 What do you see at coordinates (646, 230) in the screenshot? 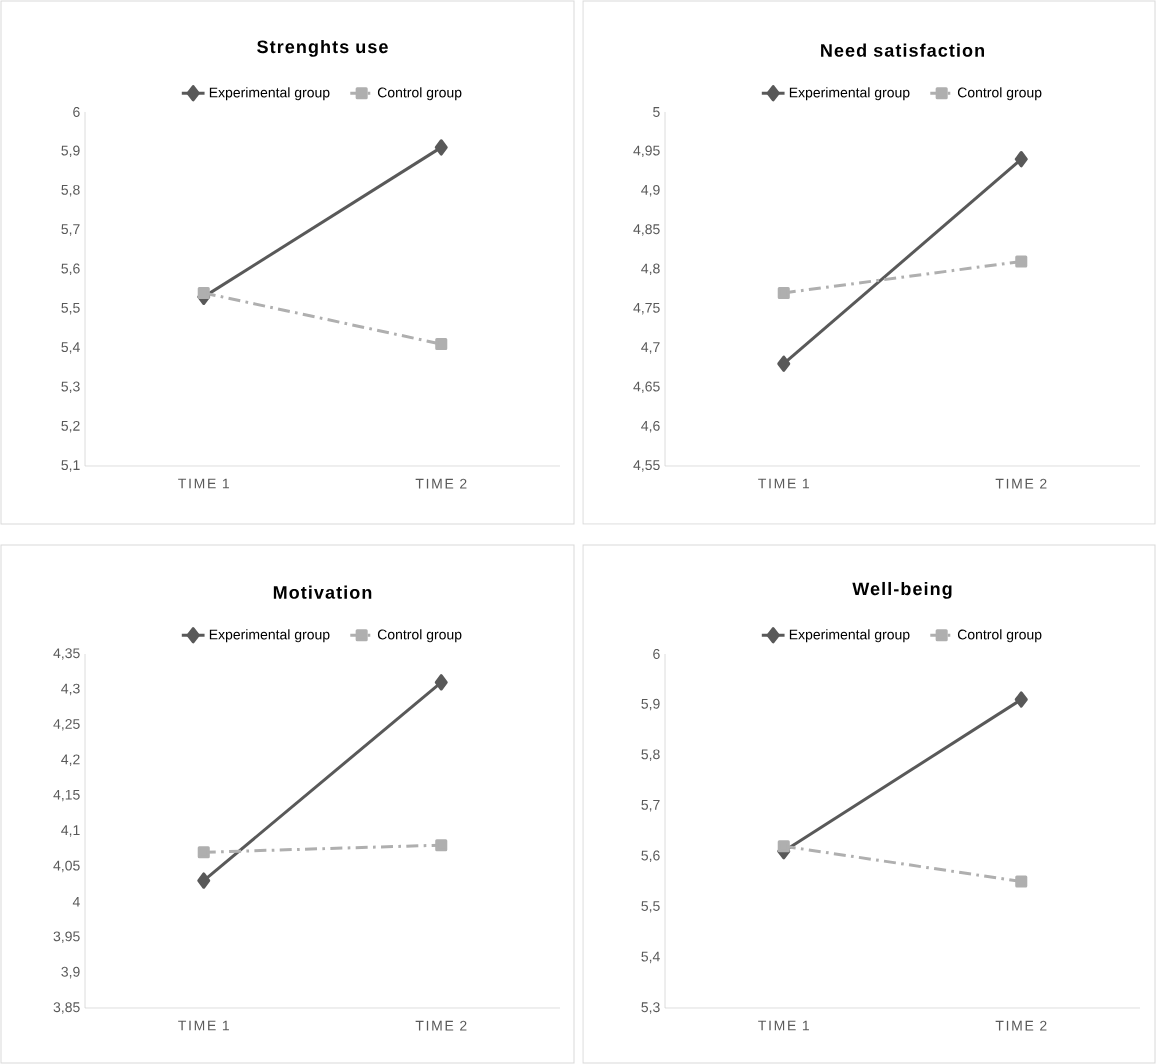
I see `y-tick-label: 4,85` at bounding box center [646, 230].